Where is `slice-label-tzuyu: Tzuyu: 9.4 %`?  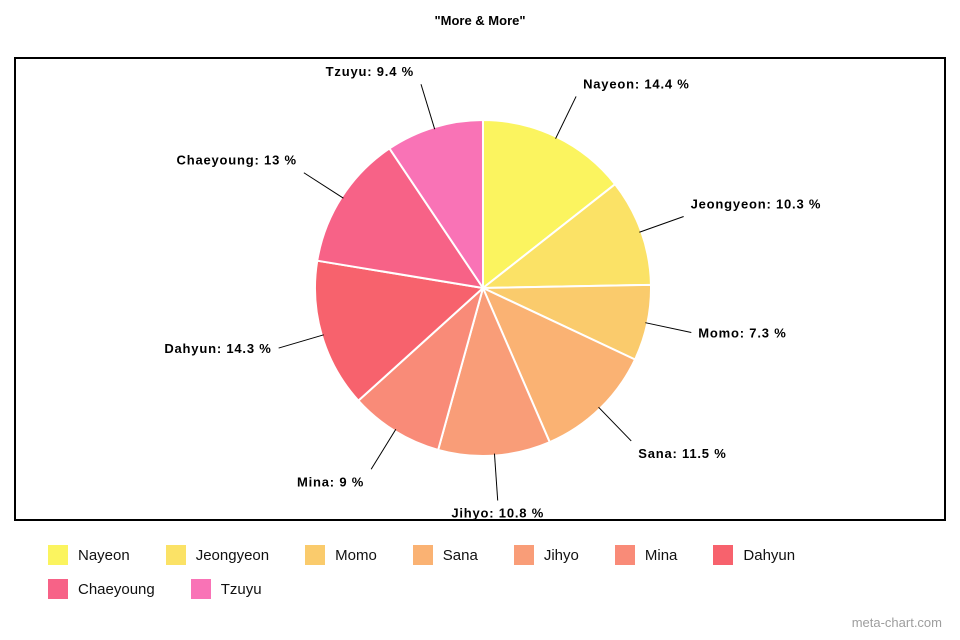 slice-label-tzuyu: Tzuyu: 9.4 % is located at coordinates (370, 71).